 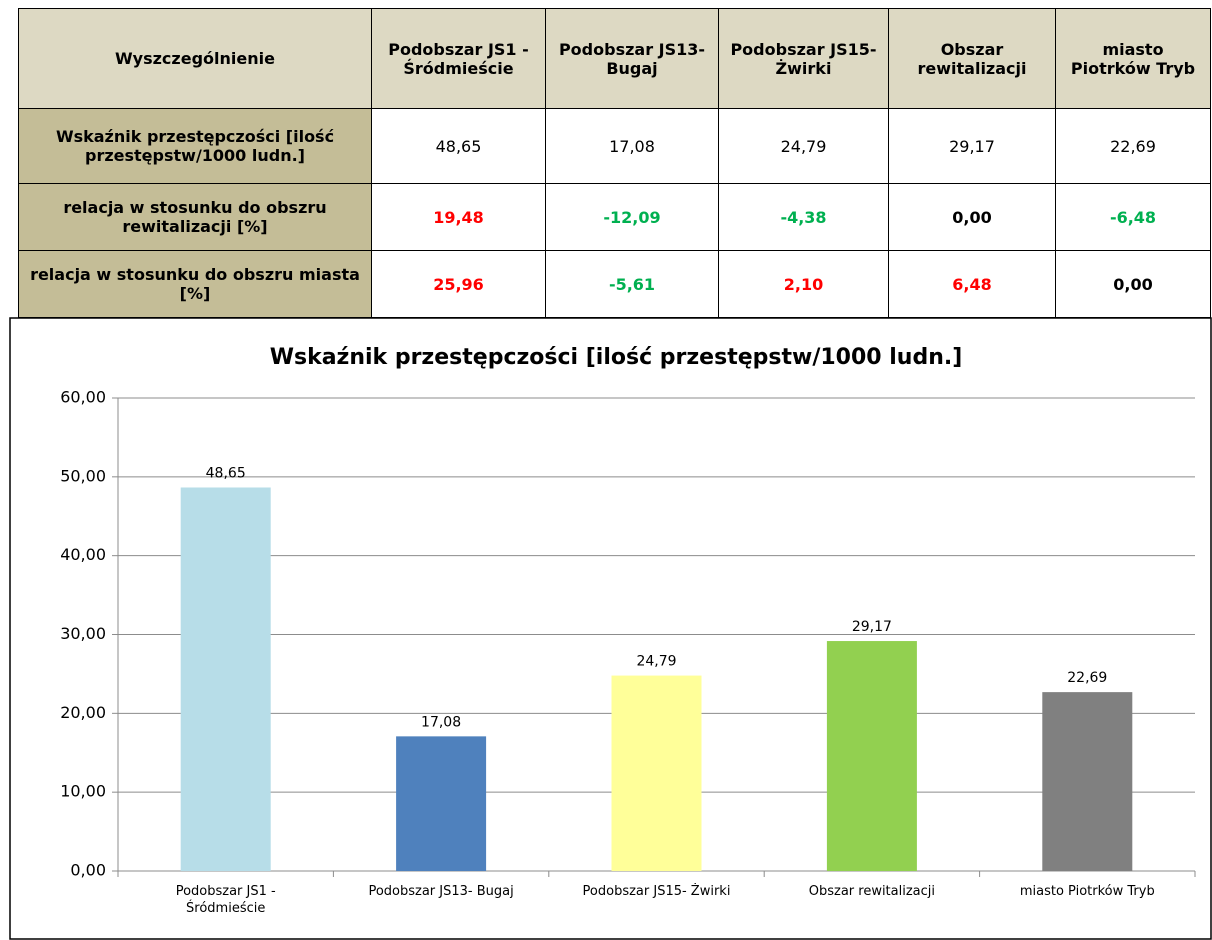 What do you see at coordinates (83, 633) in the screenshot?
I see `y-tick-label: 30,00` at bounding box center [83, 633].